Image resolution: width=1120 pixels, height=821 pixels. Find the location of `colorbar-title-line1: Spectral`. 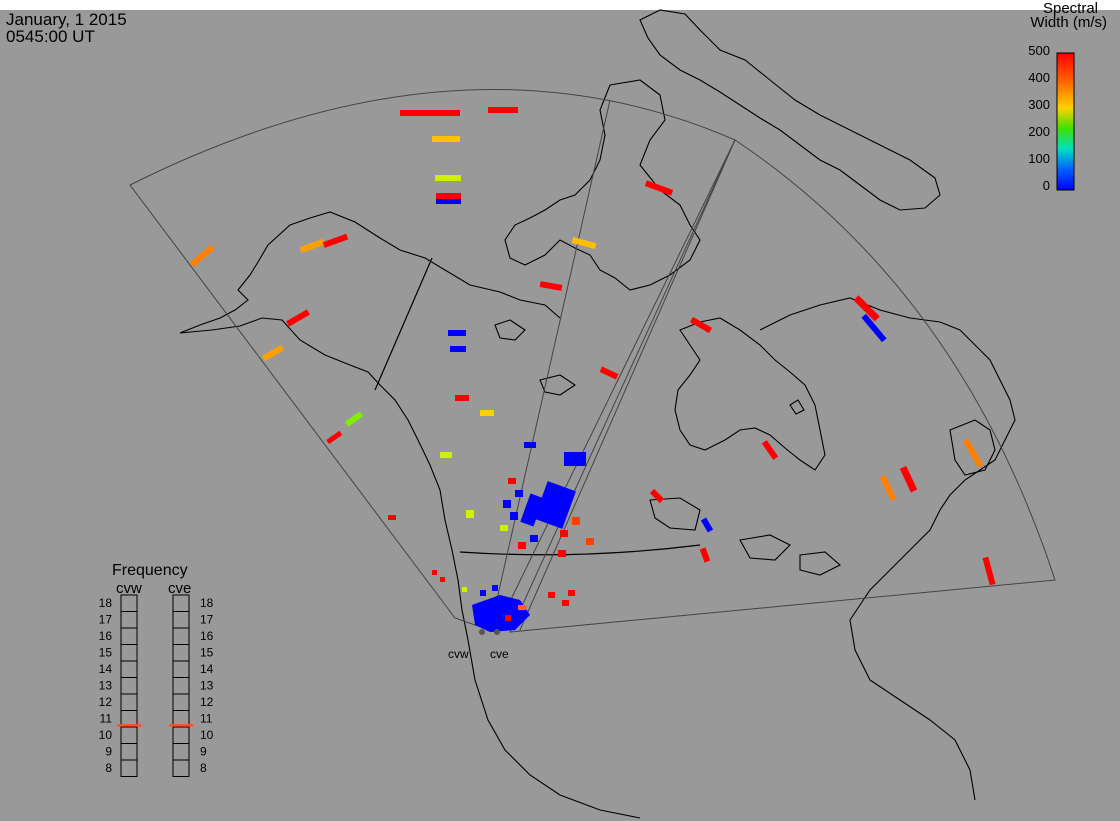

colorbar-title-line1: Spectral is located at coordinates (1070, 8).